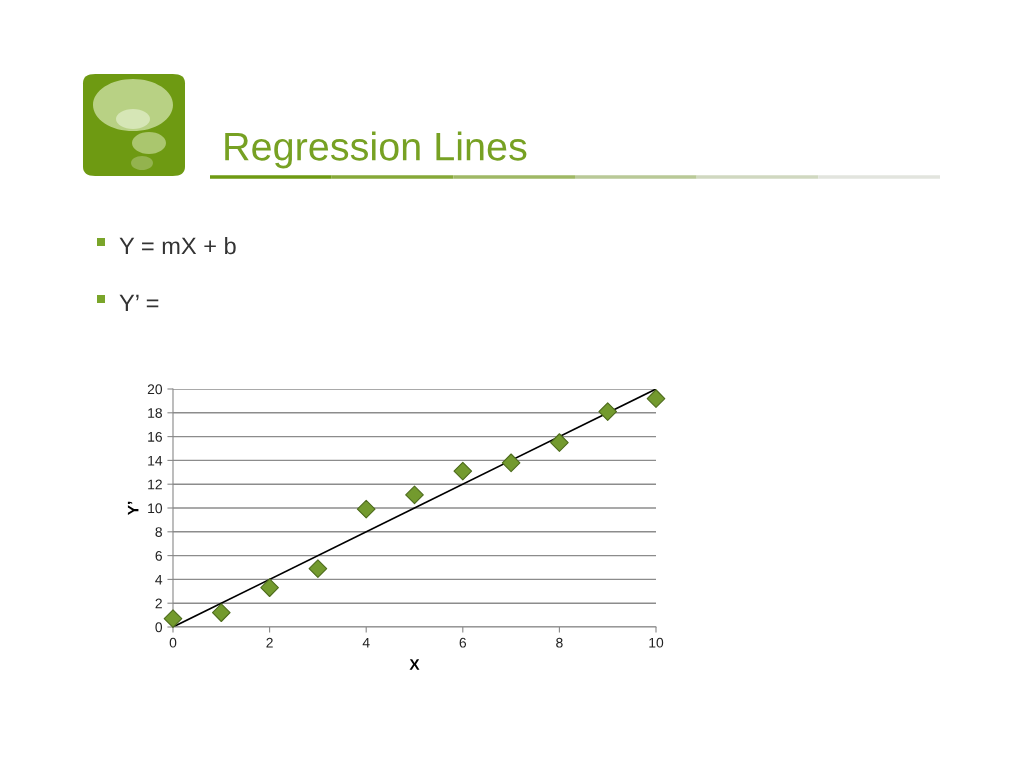 The height and width of the screenshot is (768, 1024). What do you see at coordinates (376, 150) in the screenshot?
I see `chart-title: Regression Lines` at bounding box center [376, 150].